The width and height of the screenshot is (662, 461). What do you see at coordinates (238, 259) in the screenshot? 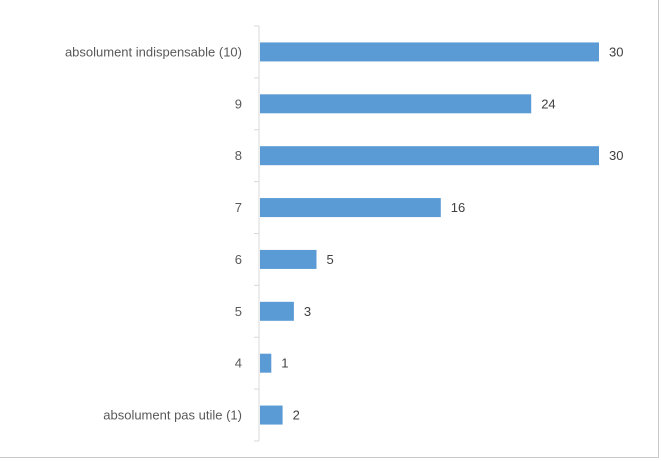
I see `category-label: 6` at bounding box center [238, 259].